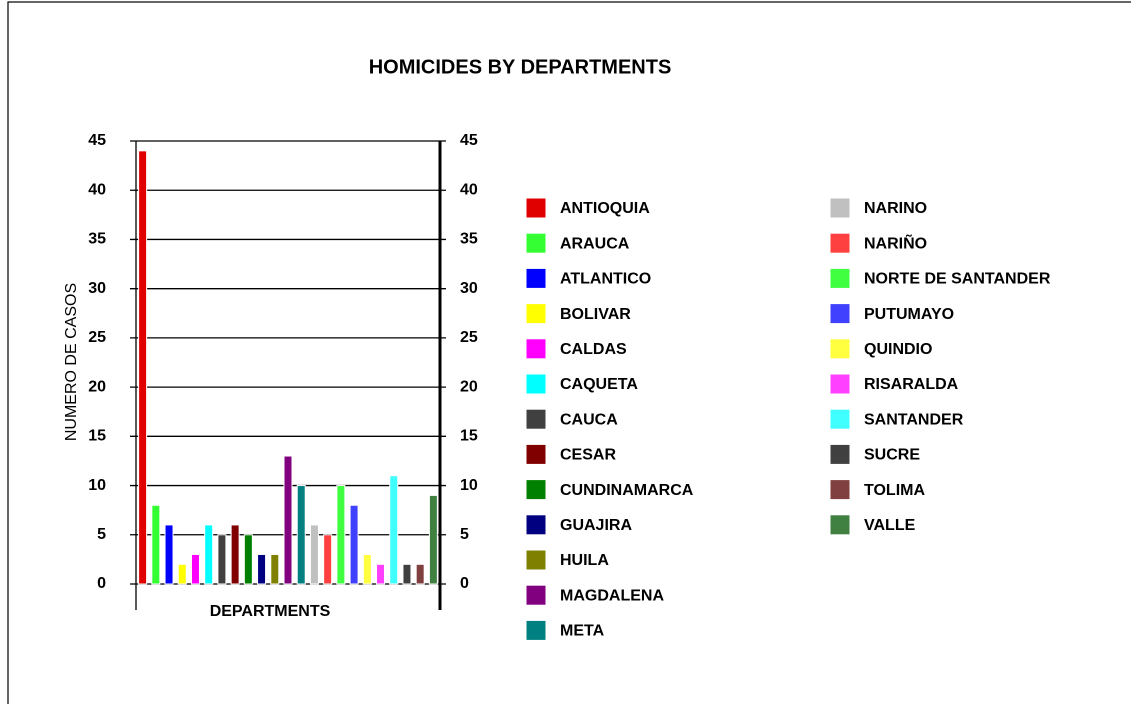 The image size is (1131, 704). Describe the element at coordinates (464, 534) in the screenshot. I see `y2-tick-label: 5` at that location.